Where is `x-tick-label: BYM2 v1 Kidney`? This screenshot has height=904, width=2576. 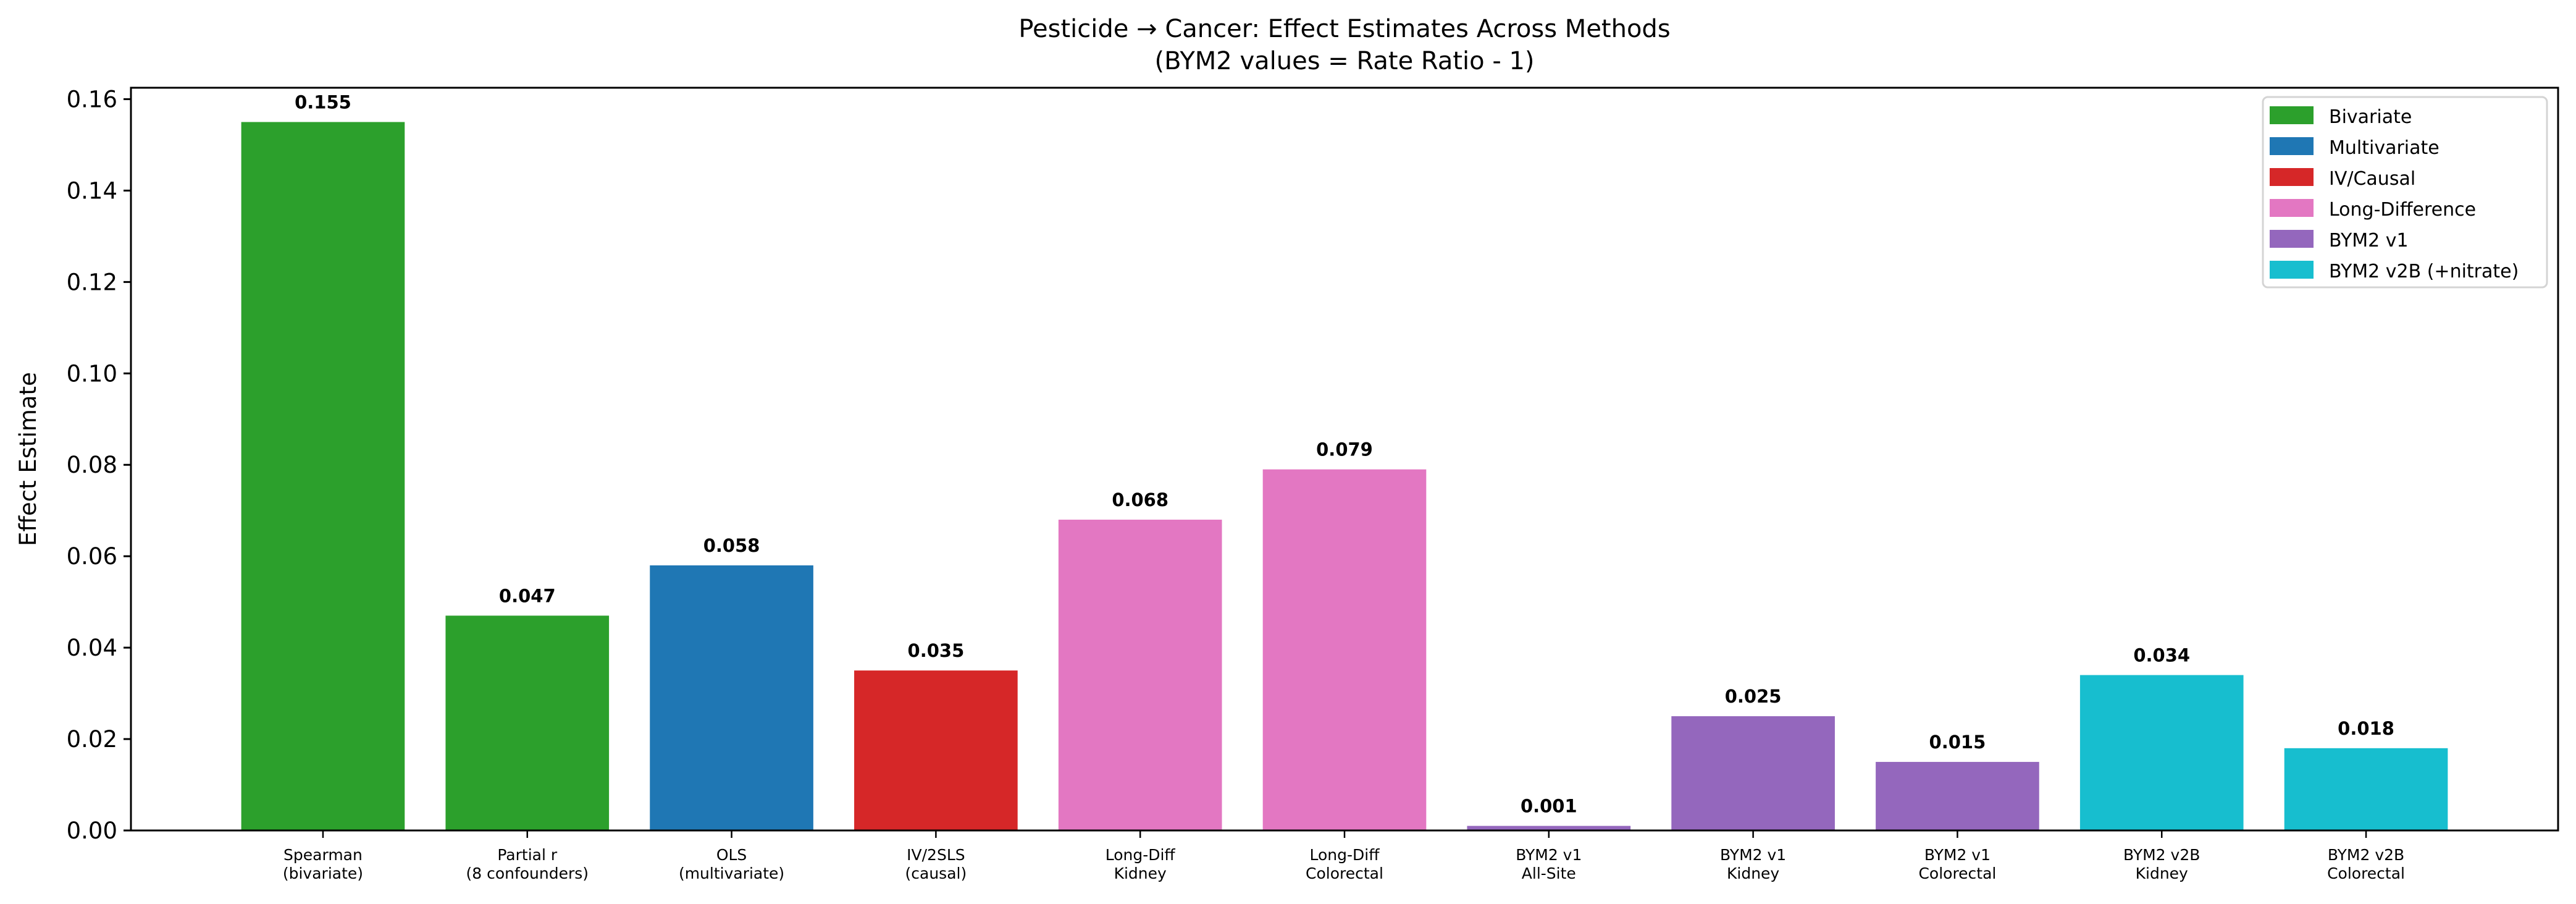 x-tick-label: BYM2 v1 Kidney is located at coordinates (1753, 864).